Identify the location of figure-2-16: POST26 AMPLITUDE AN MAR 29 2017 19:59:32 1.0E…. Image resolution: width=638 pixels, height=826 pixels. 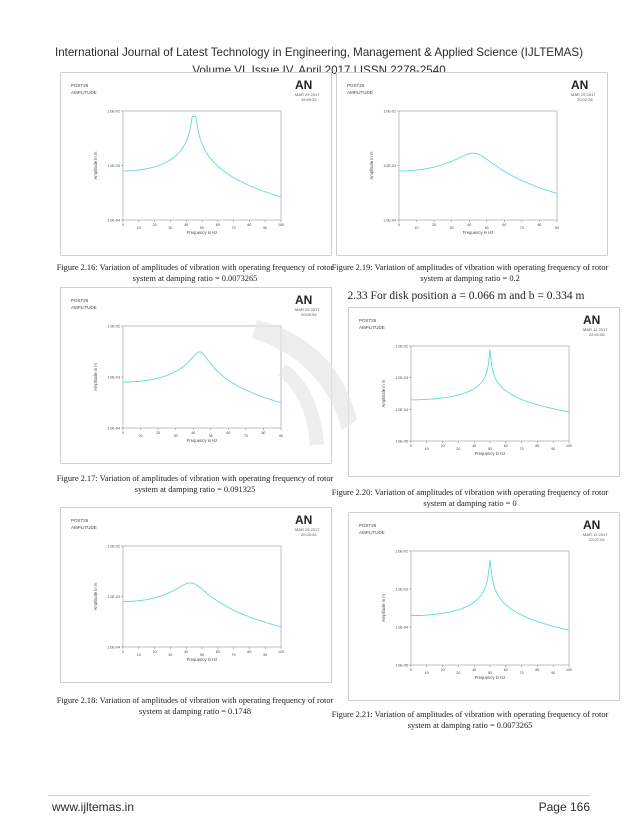
(196, 164).